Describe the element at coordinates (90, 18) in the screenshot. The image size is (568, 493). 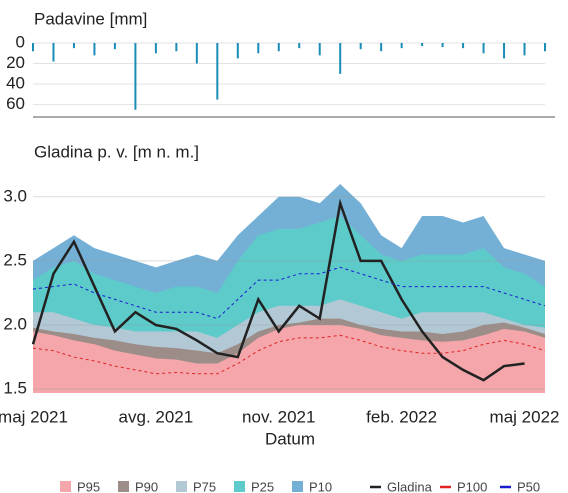
I see `precip-title: Padavine [mm]` at that location.